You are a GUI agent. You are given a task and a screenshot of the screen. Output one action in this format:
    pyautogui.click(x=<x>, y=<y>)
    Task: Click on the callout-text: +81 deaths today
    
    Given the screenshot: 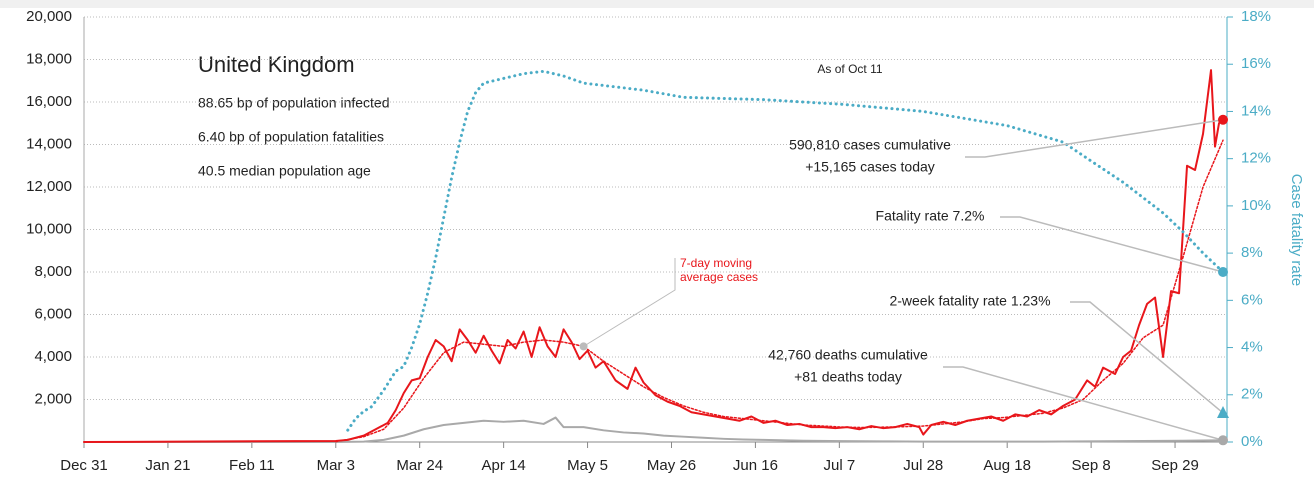 What is the action you would take?
    pyautogui.click(x=848, y=377)
    